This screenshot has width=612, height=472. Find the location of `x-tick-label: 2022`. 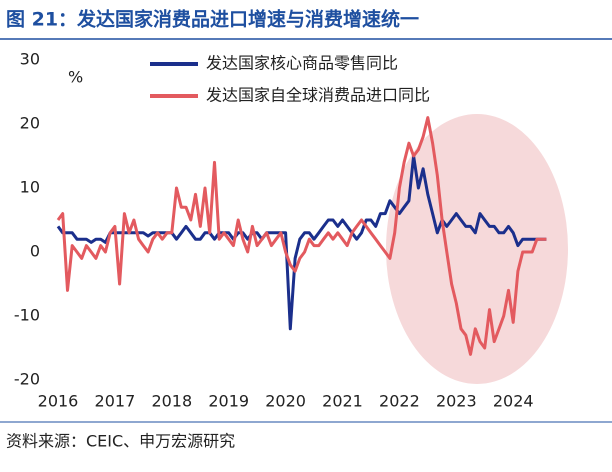

x-tick-label: 2022 is located at coordinates (399, 401).